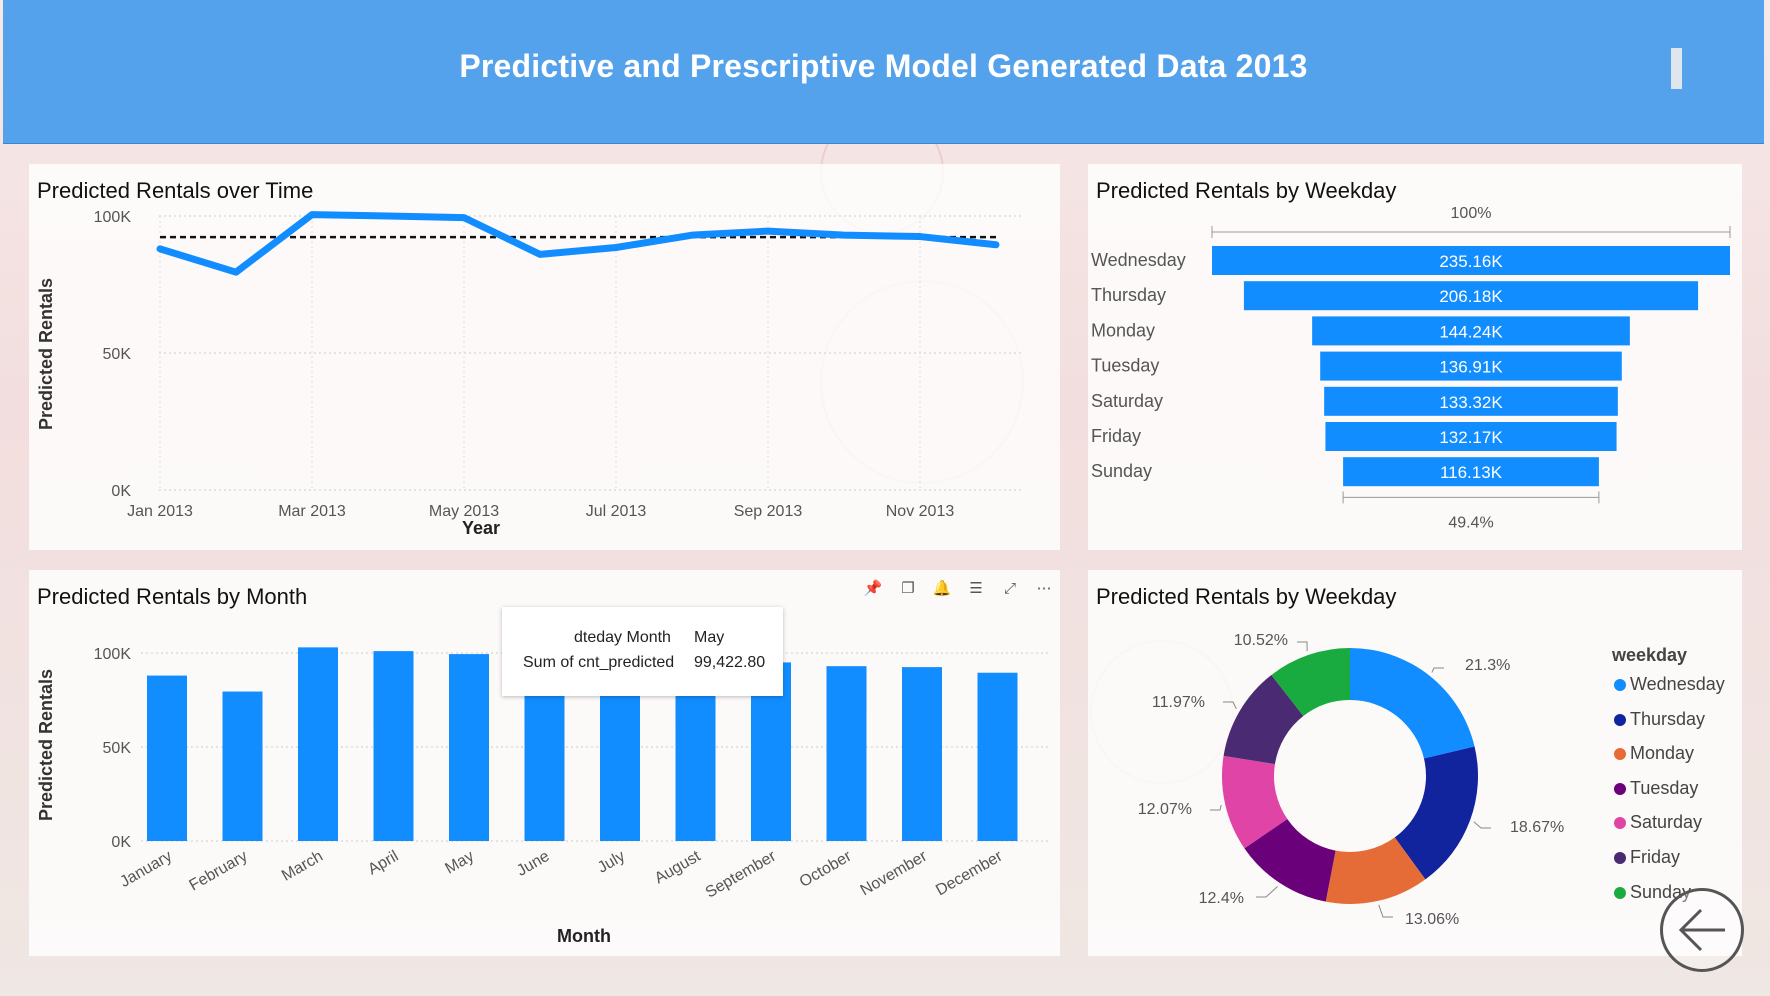 Image resolution: width=1770 pixels, height=996 pixels. I want to click on pin-icon: 📌, so click(873, 588).